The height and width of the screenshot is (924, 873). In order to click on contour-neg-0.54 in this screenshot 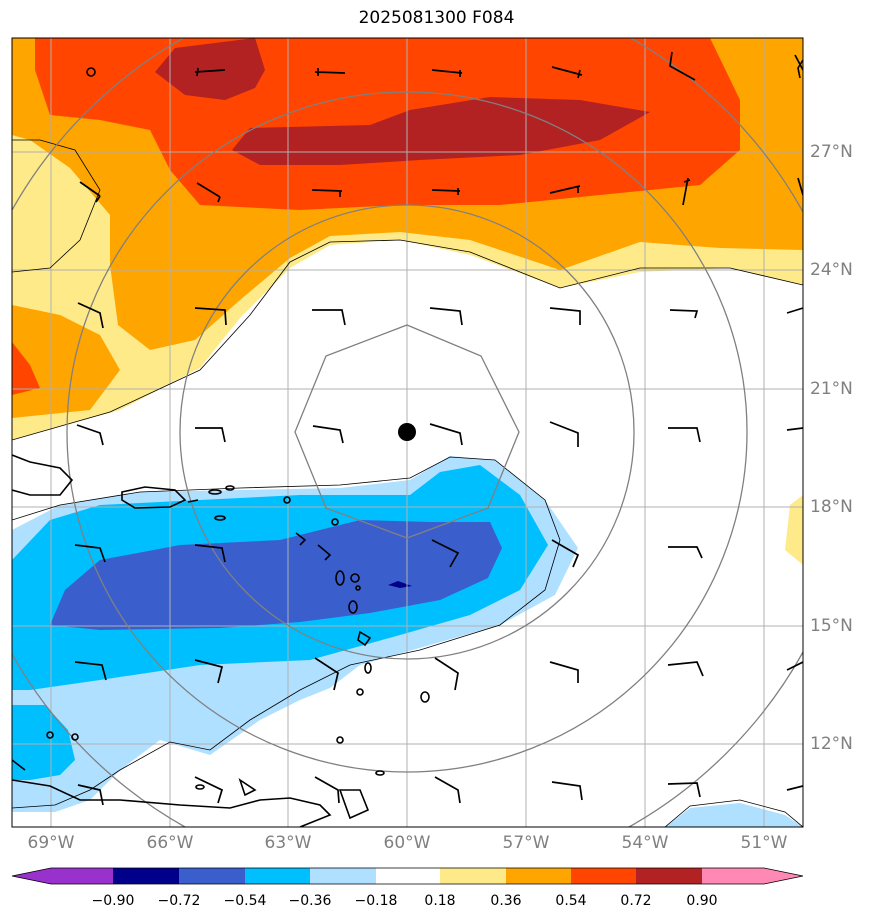, I will do `click(276, 575)`.